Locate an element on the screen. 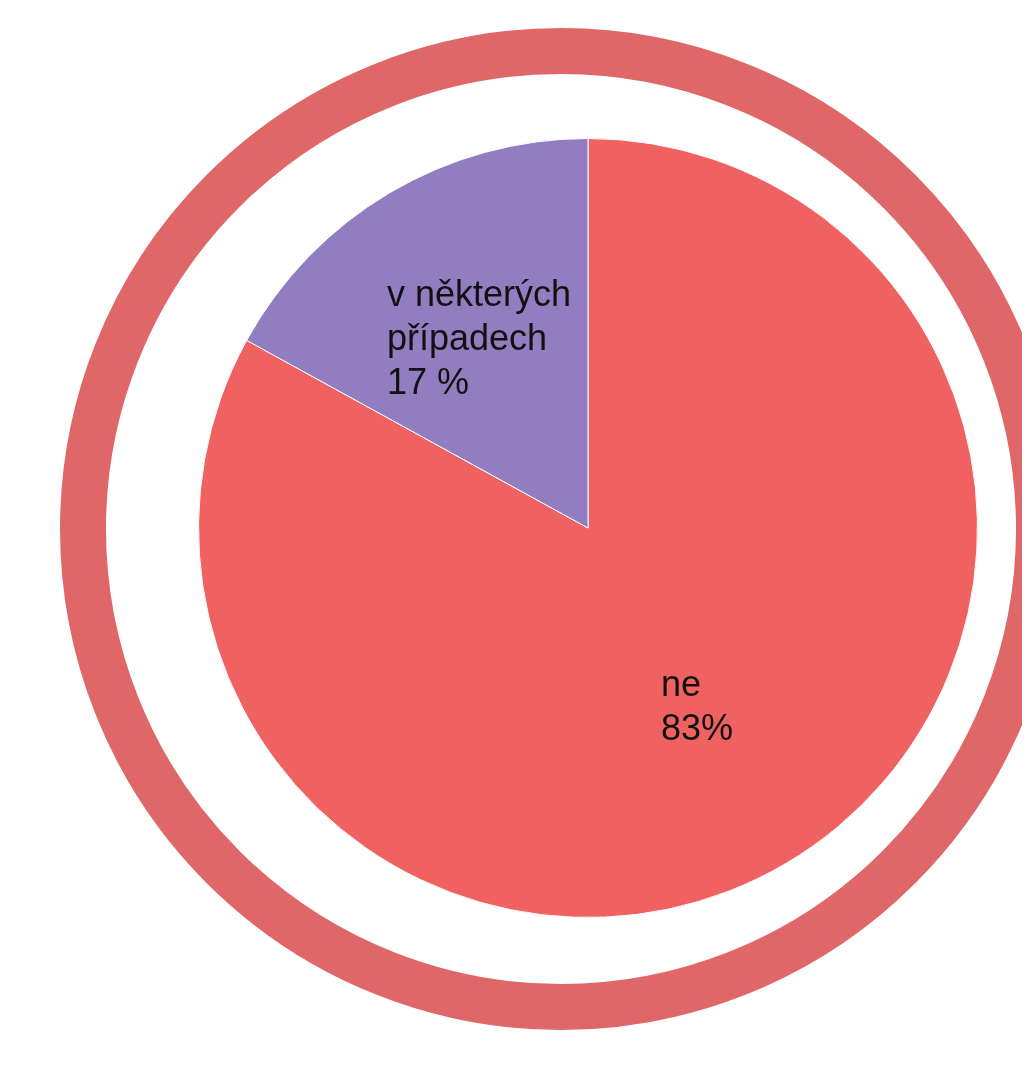  slice-label: v některých případech is located at coordinates (478, 315).